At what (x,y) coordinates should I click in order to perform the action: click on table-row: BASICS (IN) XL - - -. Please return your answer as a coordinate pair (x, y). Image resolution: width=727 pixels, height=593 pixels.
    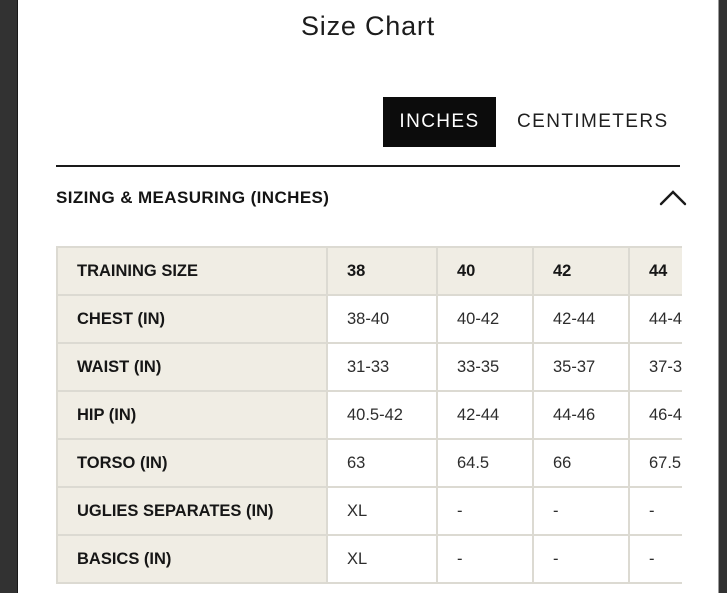
    Looking at the image, I should click on (369, 559).